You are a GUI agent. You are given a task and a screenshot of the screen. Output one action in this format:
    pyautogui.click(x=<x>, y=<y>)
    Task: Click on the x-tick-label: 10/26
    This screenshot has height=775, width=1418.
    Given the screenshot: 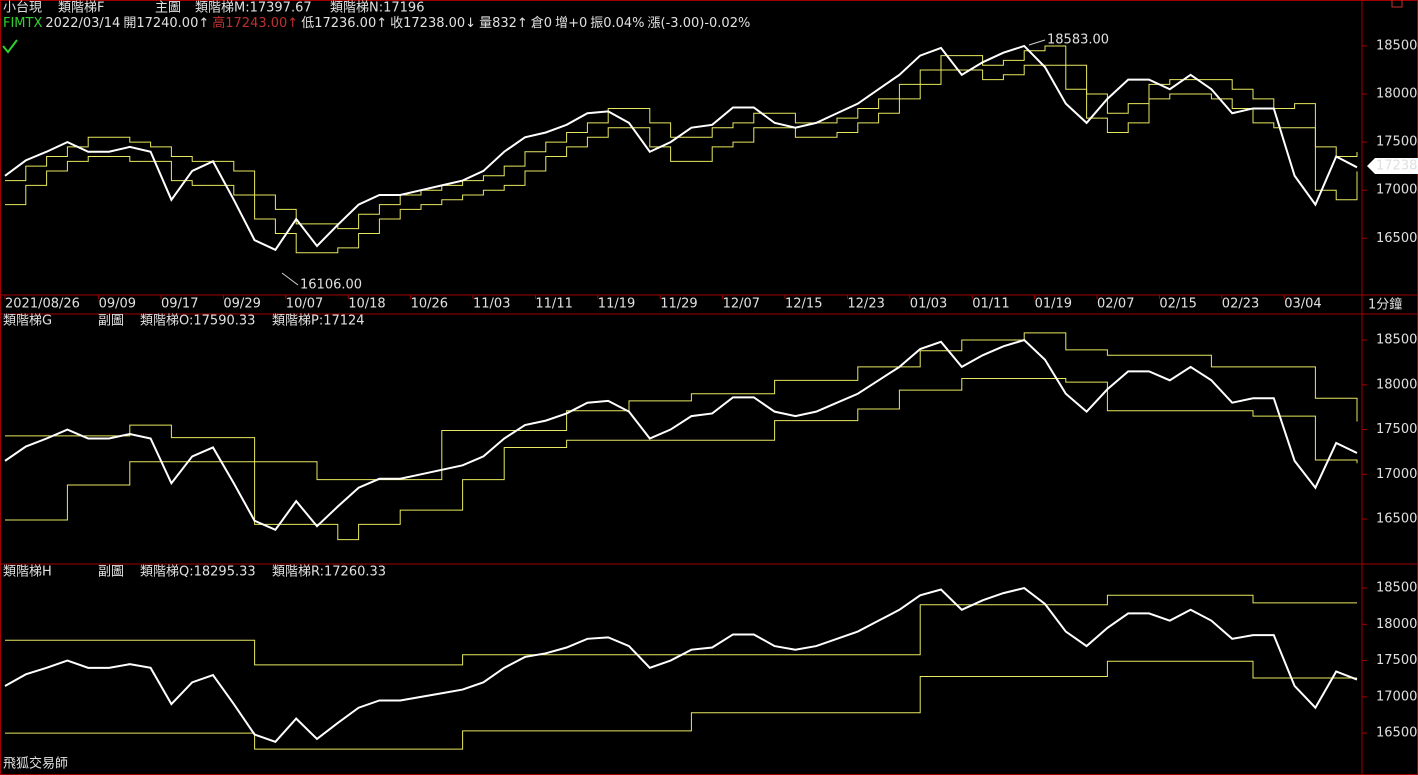 What is the action you would take?
    pyautogui.click(x=429, y=304)
    